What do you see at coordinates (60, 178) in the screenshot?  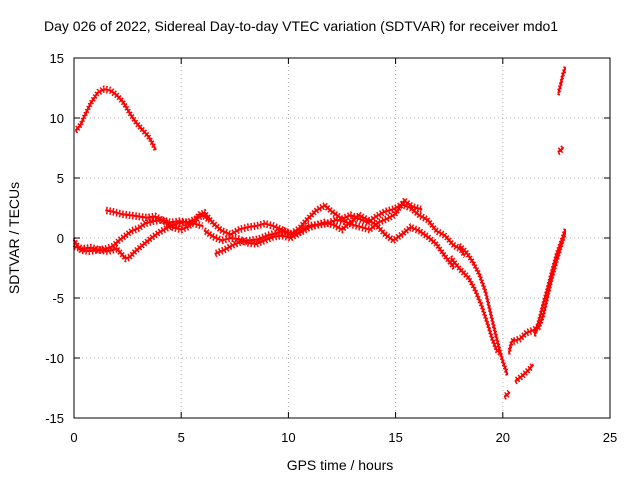 I see `y-tick-label: 5` at bounding box center [60, 178].